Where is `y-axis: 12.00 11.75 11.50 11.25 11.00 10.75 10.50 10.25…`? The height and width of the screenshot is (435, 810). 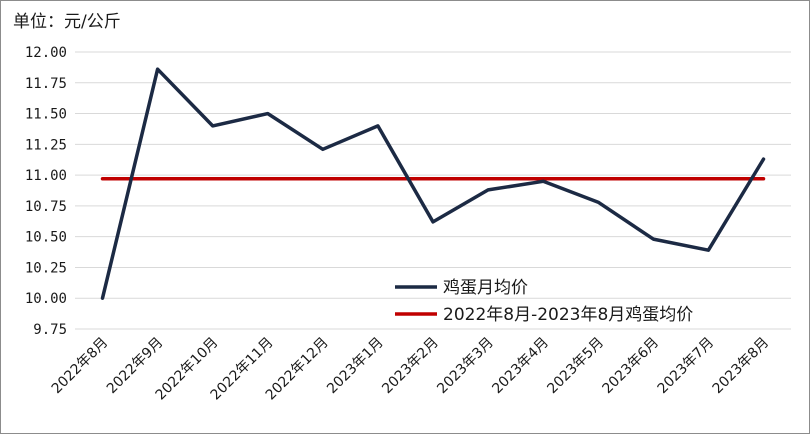 y-axis: 12.00 11.75 11.50 11.25 11.00 10.75 10.50 10.25… is located at coordinates (46, 191).